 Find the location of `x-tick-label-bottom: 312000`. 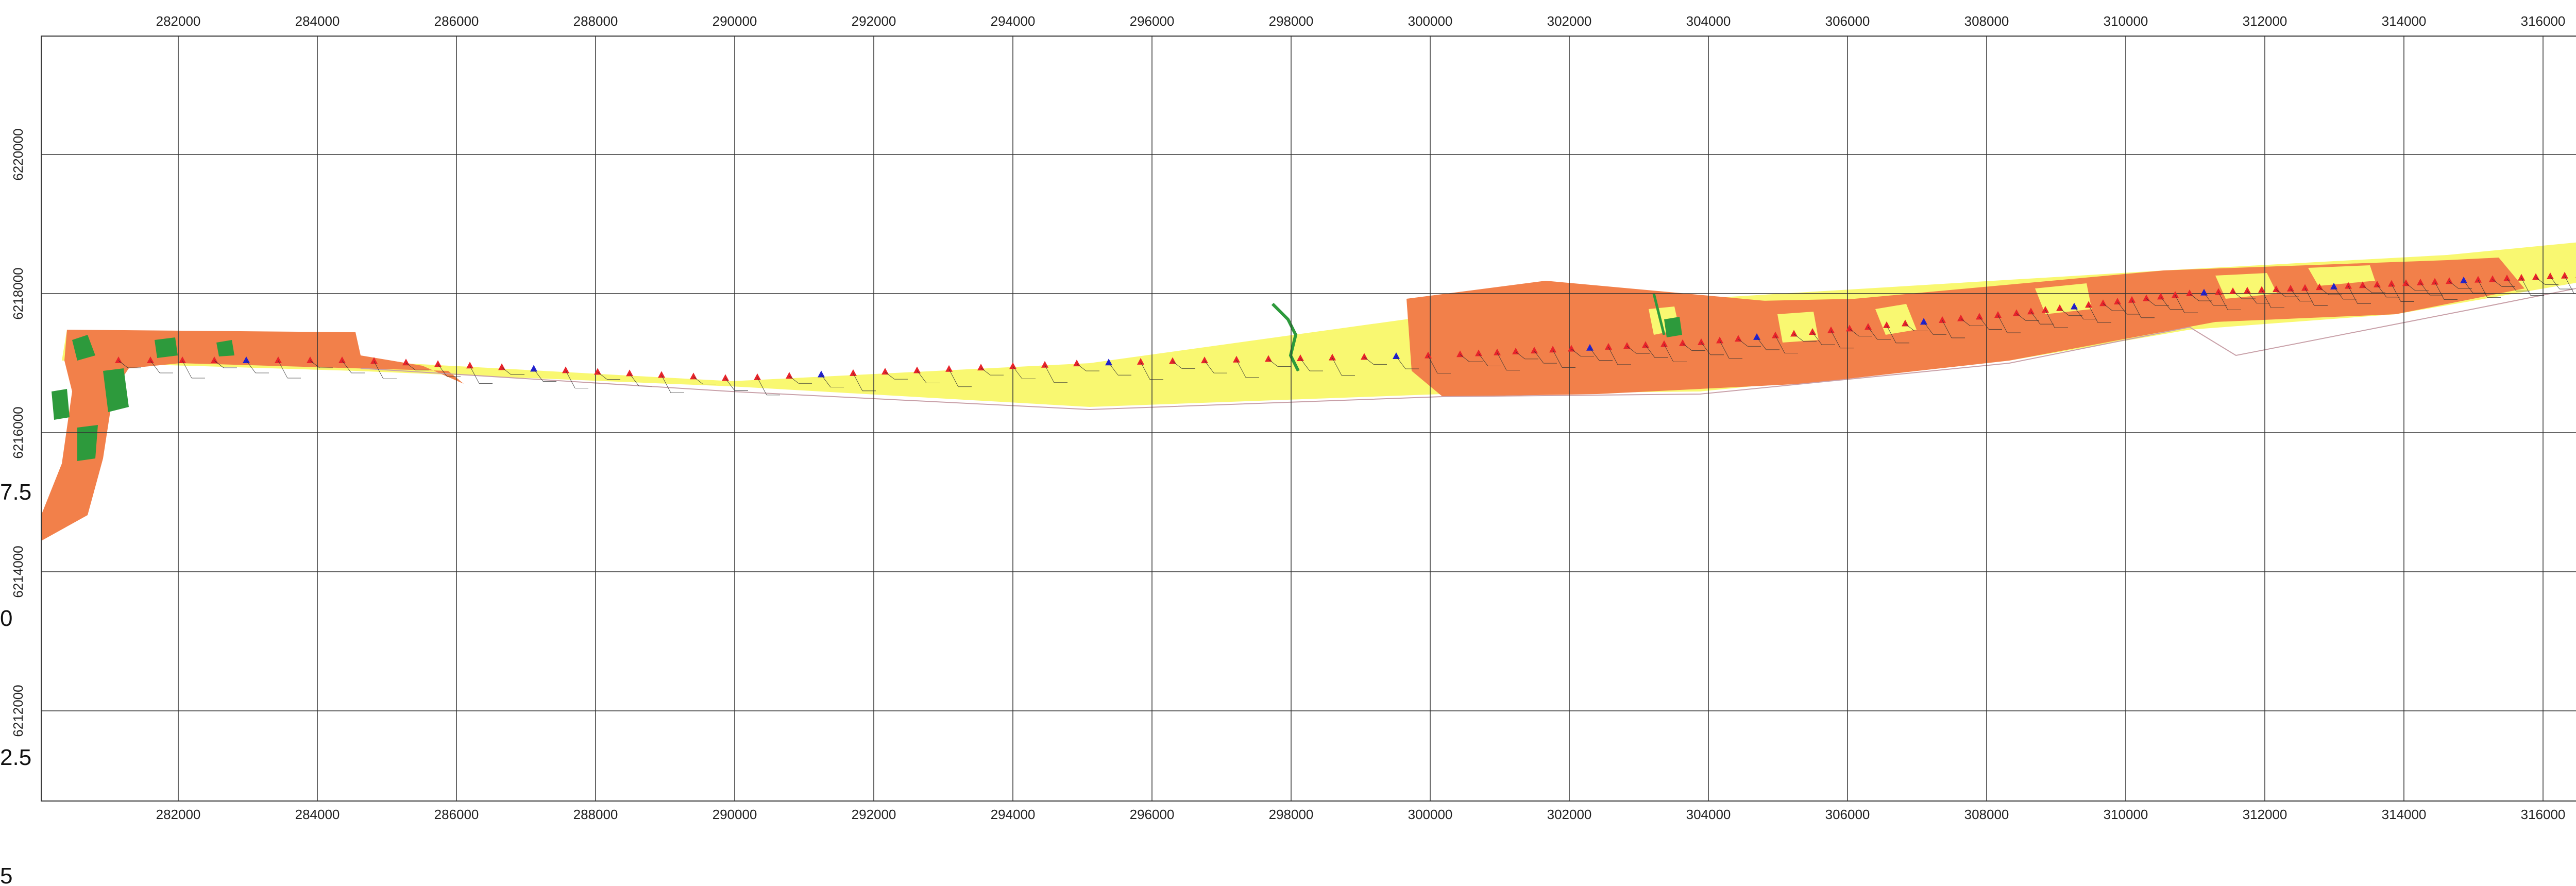

x-tick-label-bottom: 312000 is located at coordinates (2265, 814).